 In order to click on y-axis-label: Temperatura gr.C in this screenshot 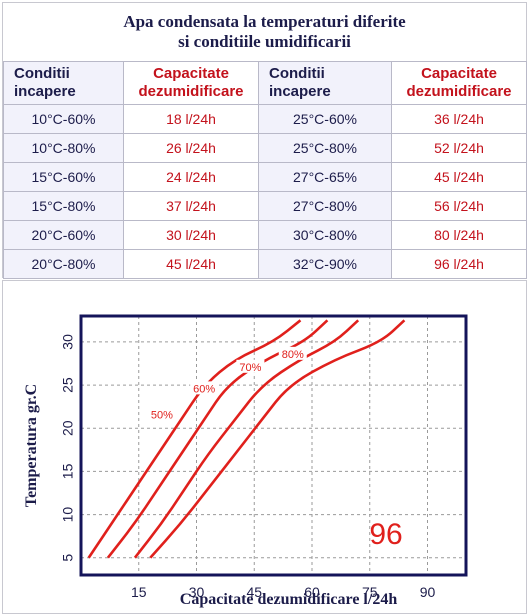, I will do `click(31, 445)`.